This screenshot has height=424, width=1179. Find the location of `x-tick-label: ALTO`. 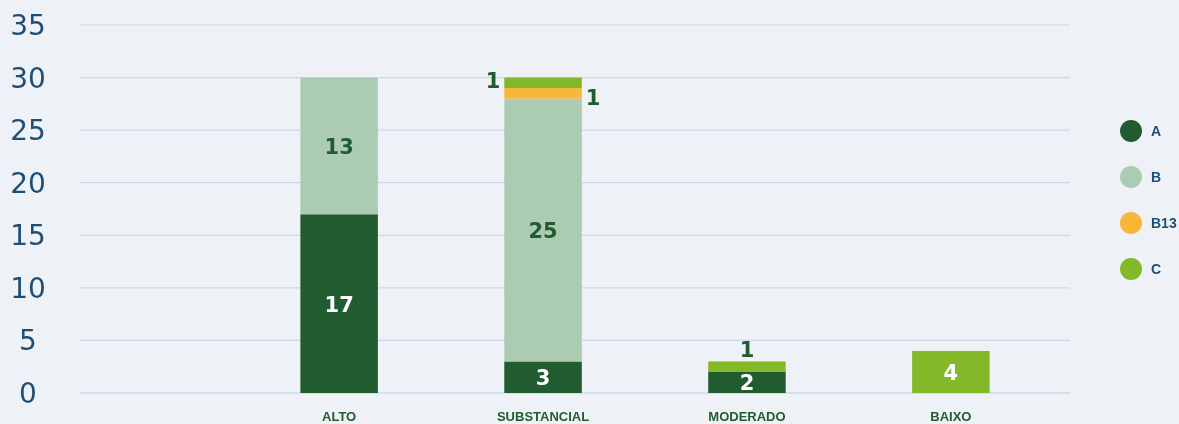

x-tick-label: ALTO is located at coordinates (339, 416).